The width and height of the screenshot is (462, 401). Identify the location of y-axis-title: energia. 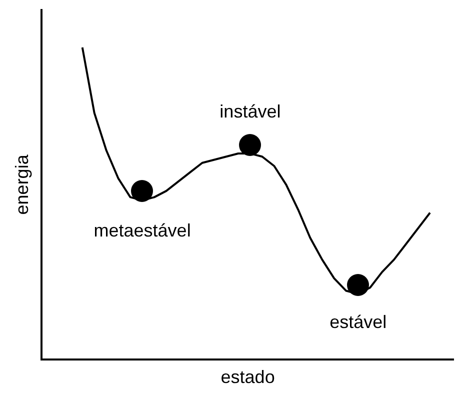
(22, 184).